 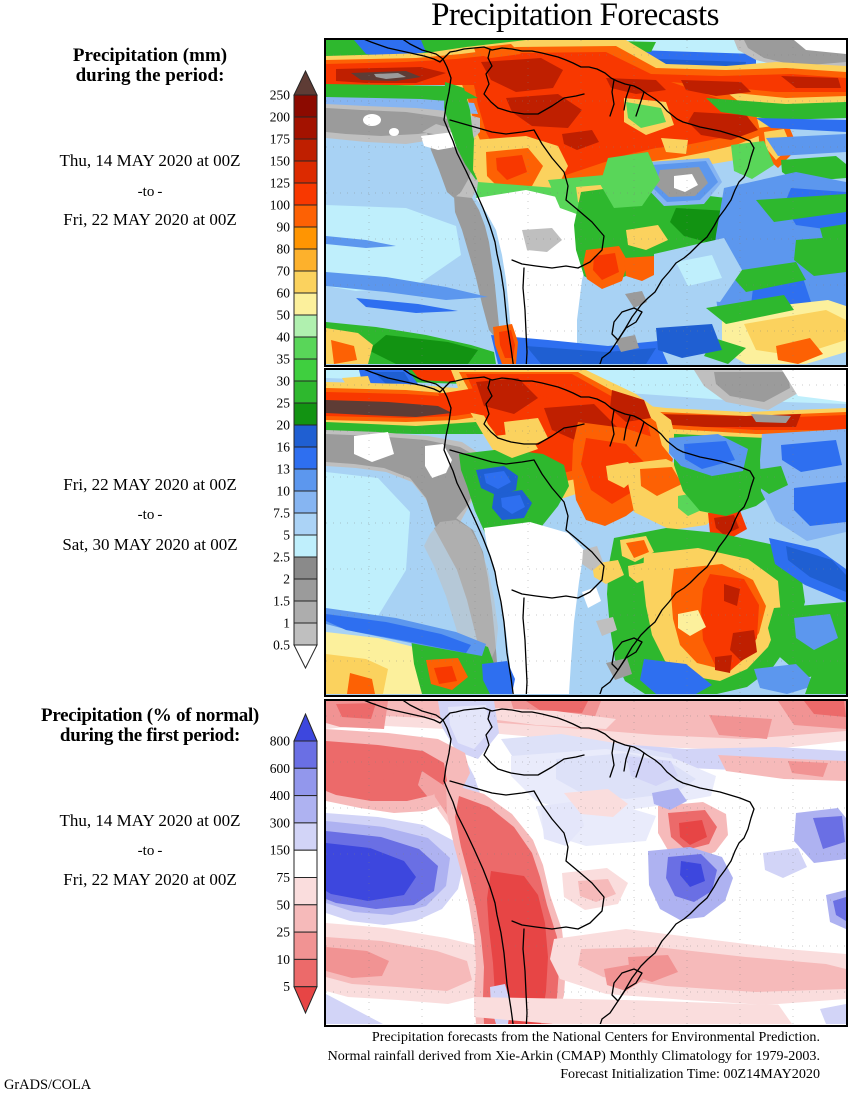 What do you see at coordinates (280, 139) in the screenshot?
I see `svg-text: 175` at bounding box center [280, 139].